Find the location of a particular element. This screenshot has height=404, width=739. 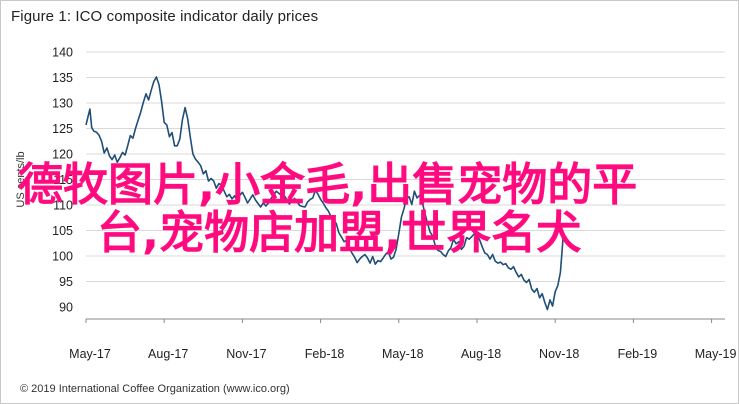

x-tick-label: Nov-17 is located at coordinates (246, 354).